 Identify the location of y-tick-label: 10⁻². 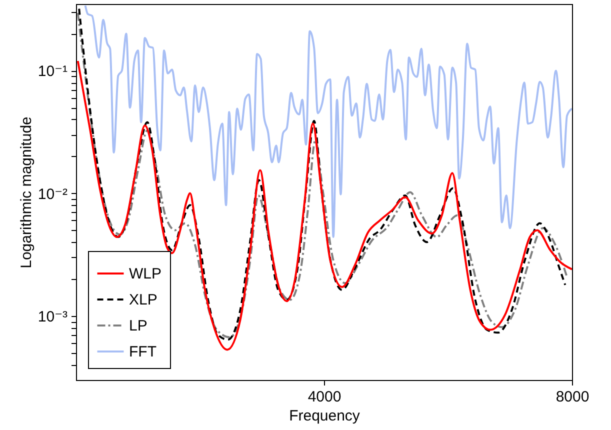
(53, 194).